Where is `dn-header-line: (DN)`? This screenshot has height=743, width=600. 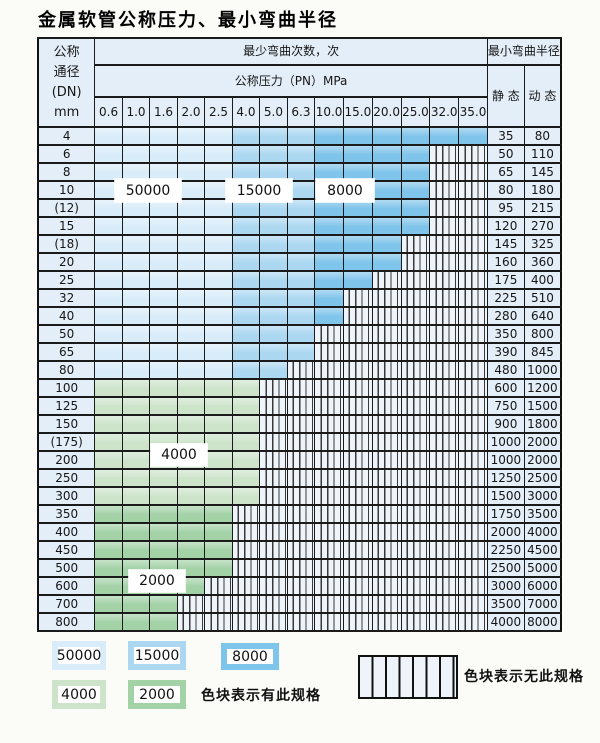
dn-header-line: (DN) is located at coordinates (66, 92).